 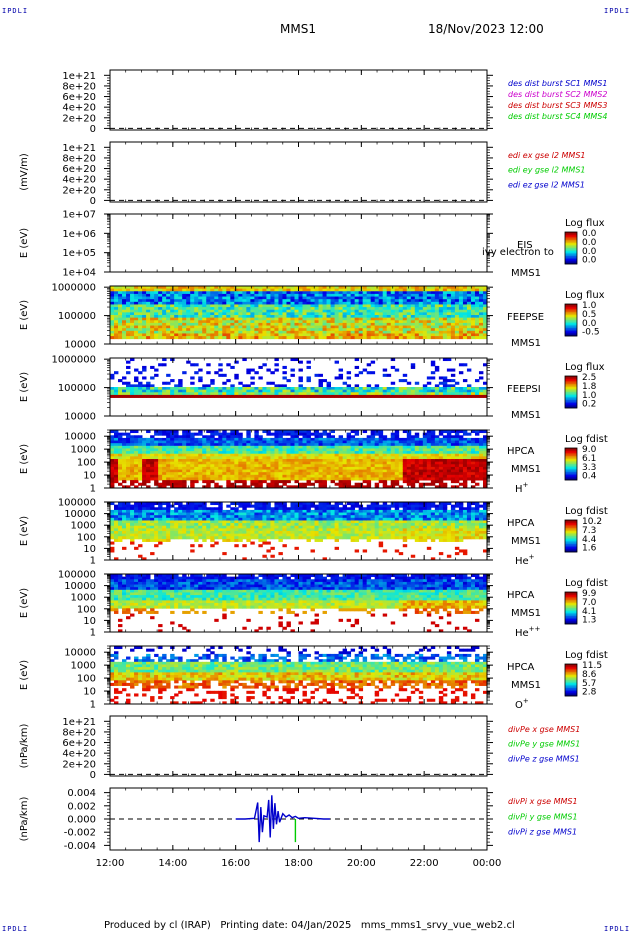 I want to click on colorbar-segment, so click(x=571, y=313).